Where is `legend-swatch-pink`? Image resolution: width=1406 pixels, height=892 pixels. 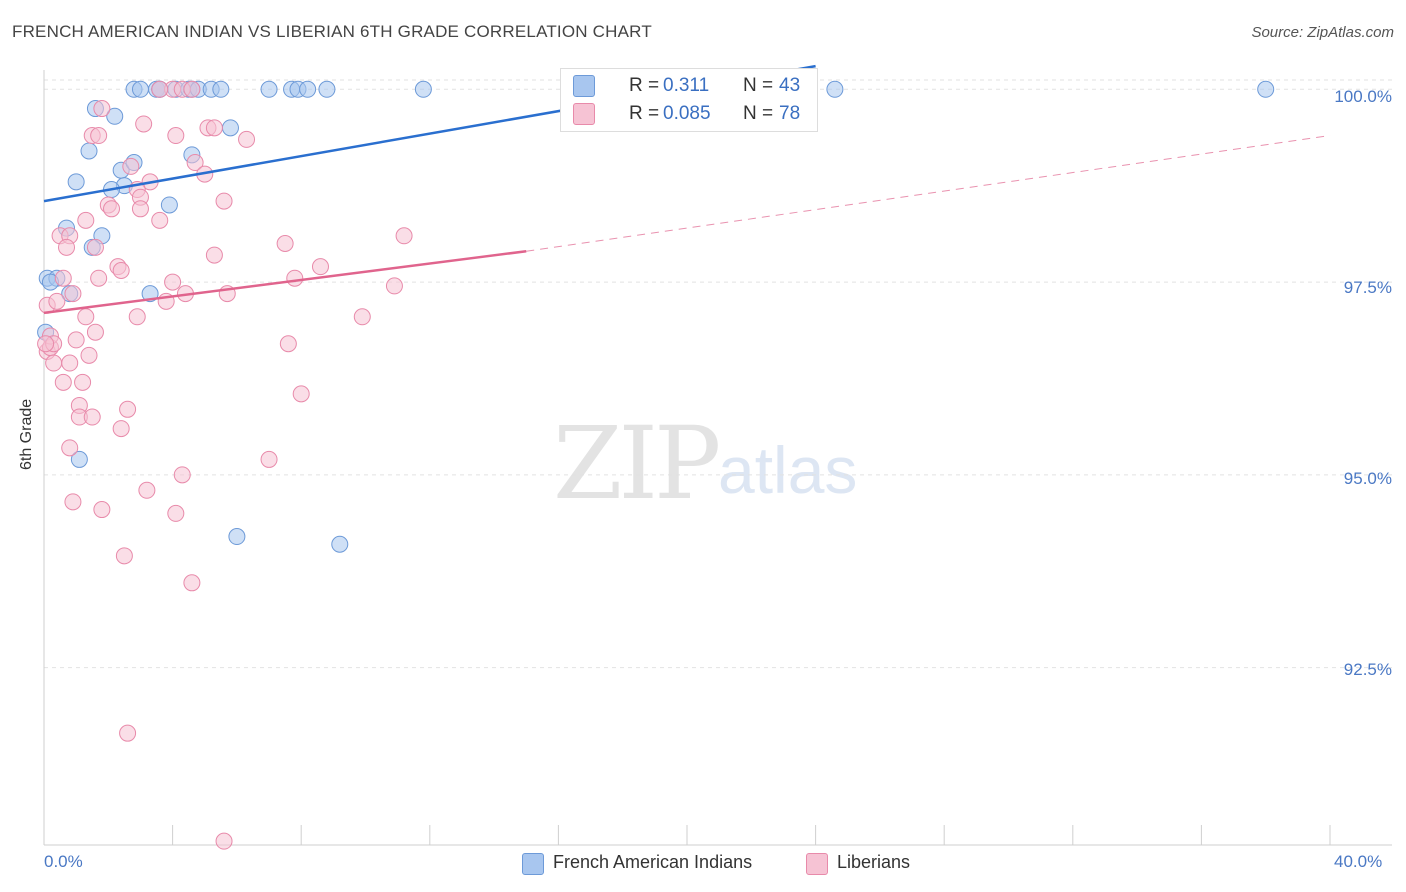
legend-swatch-pink is located at coordinates (584, 114).